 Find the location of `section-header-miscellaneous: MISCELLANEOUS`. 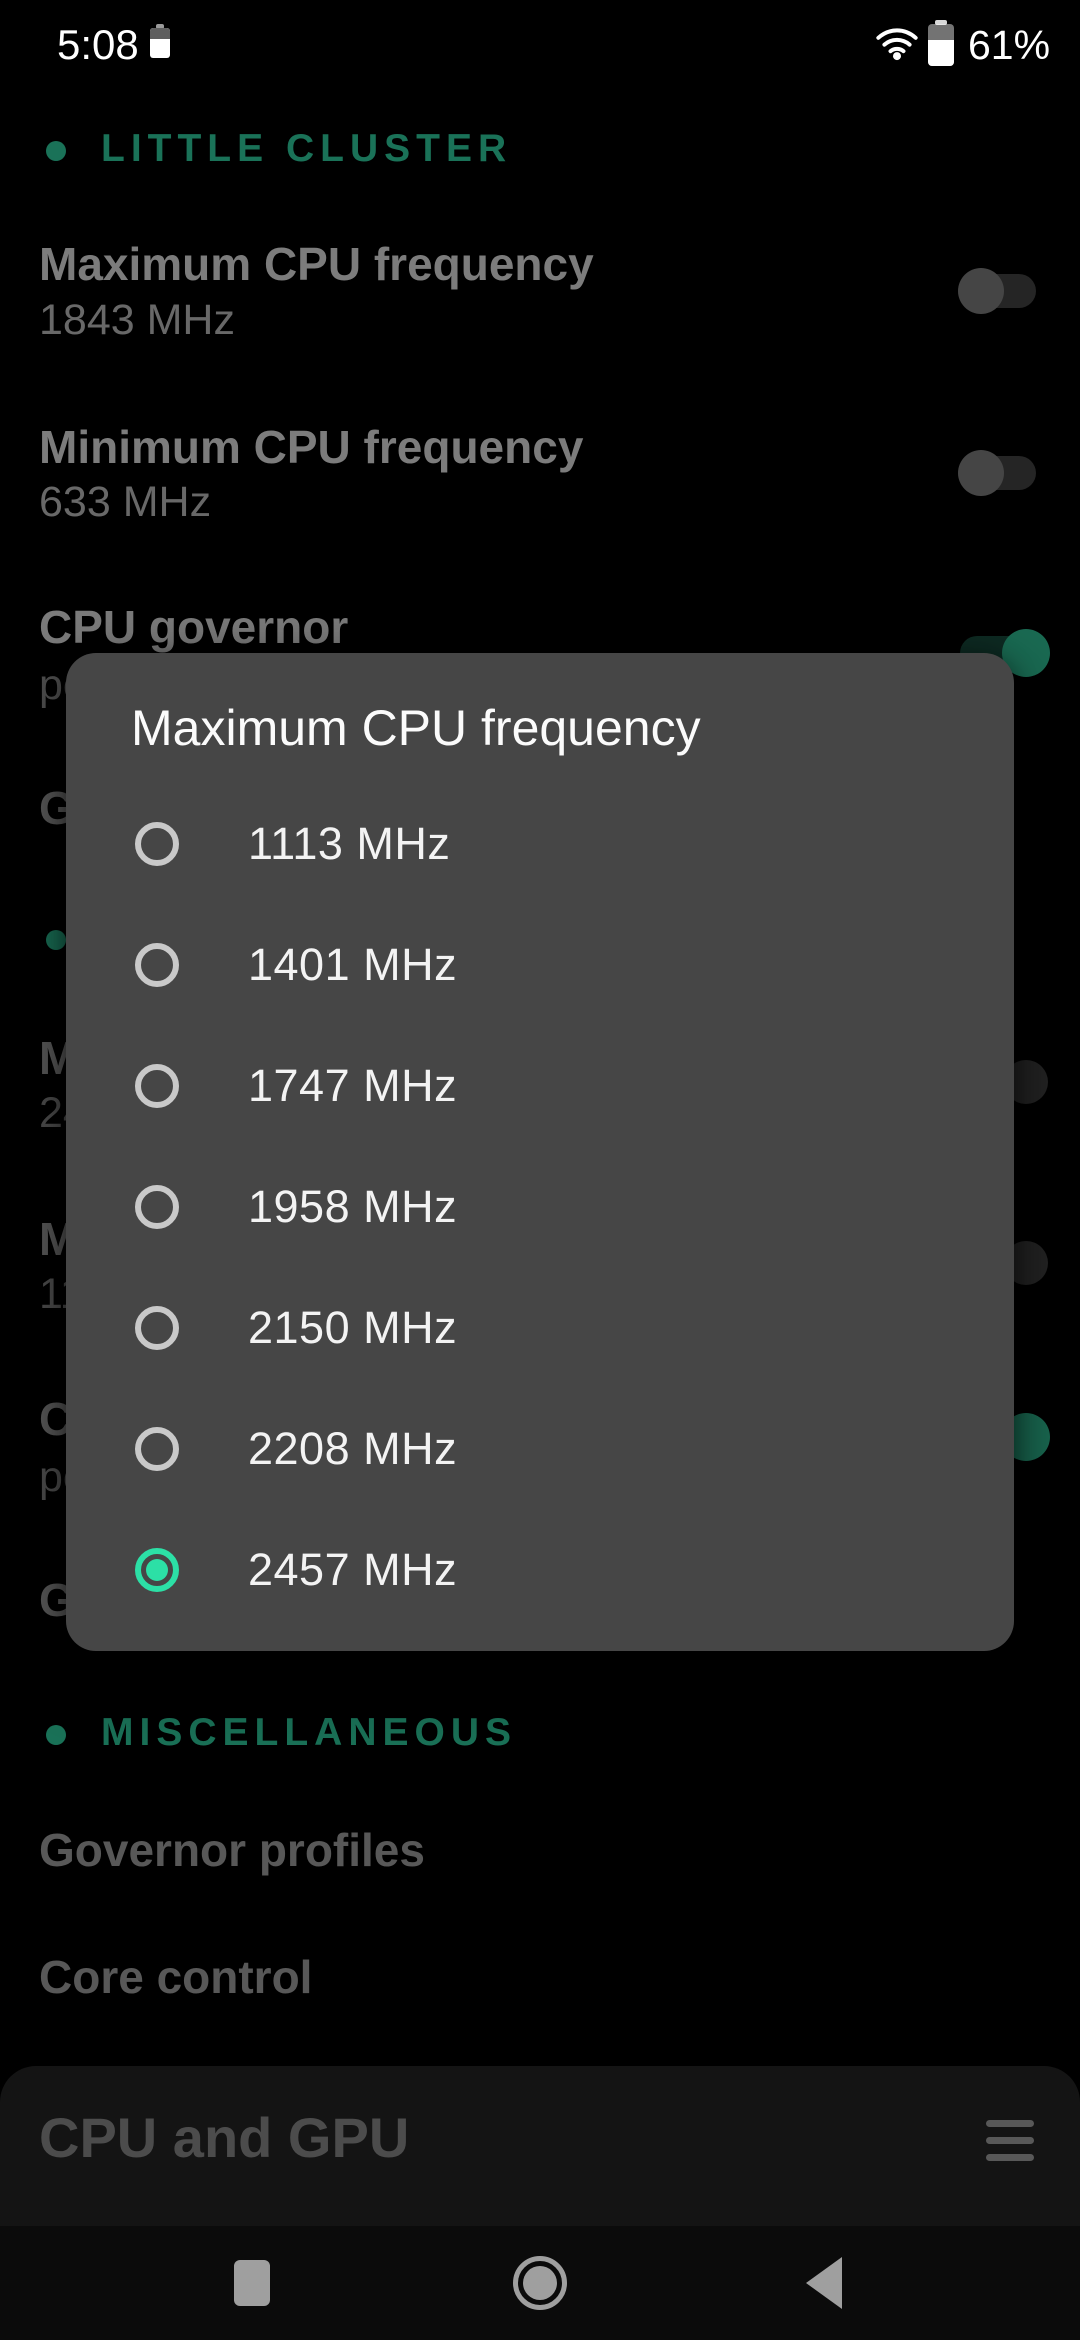

section-header-miscellaneous: MISCELLANEOUS is located at coordinates (309, 1732).